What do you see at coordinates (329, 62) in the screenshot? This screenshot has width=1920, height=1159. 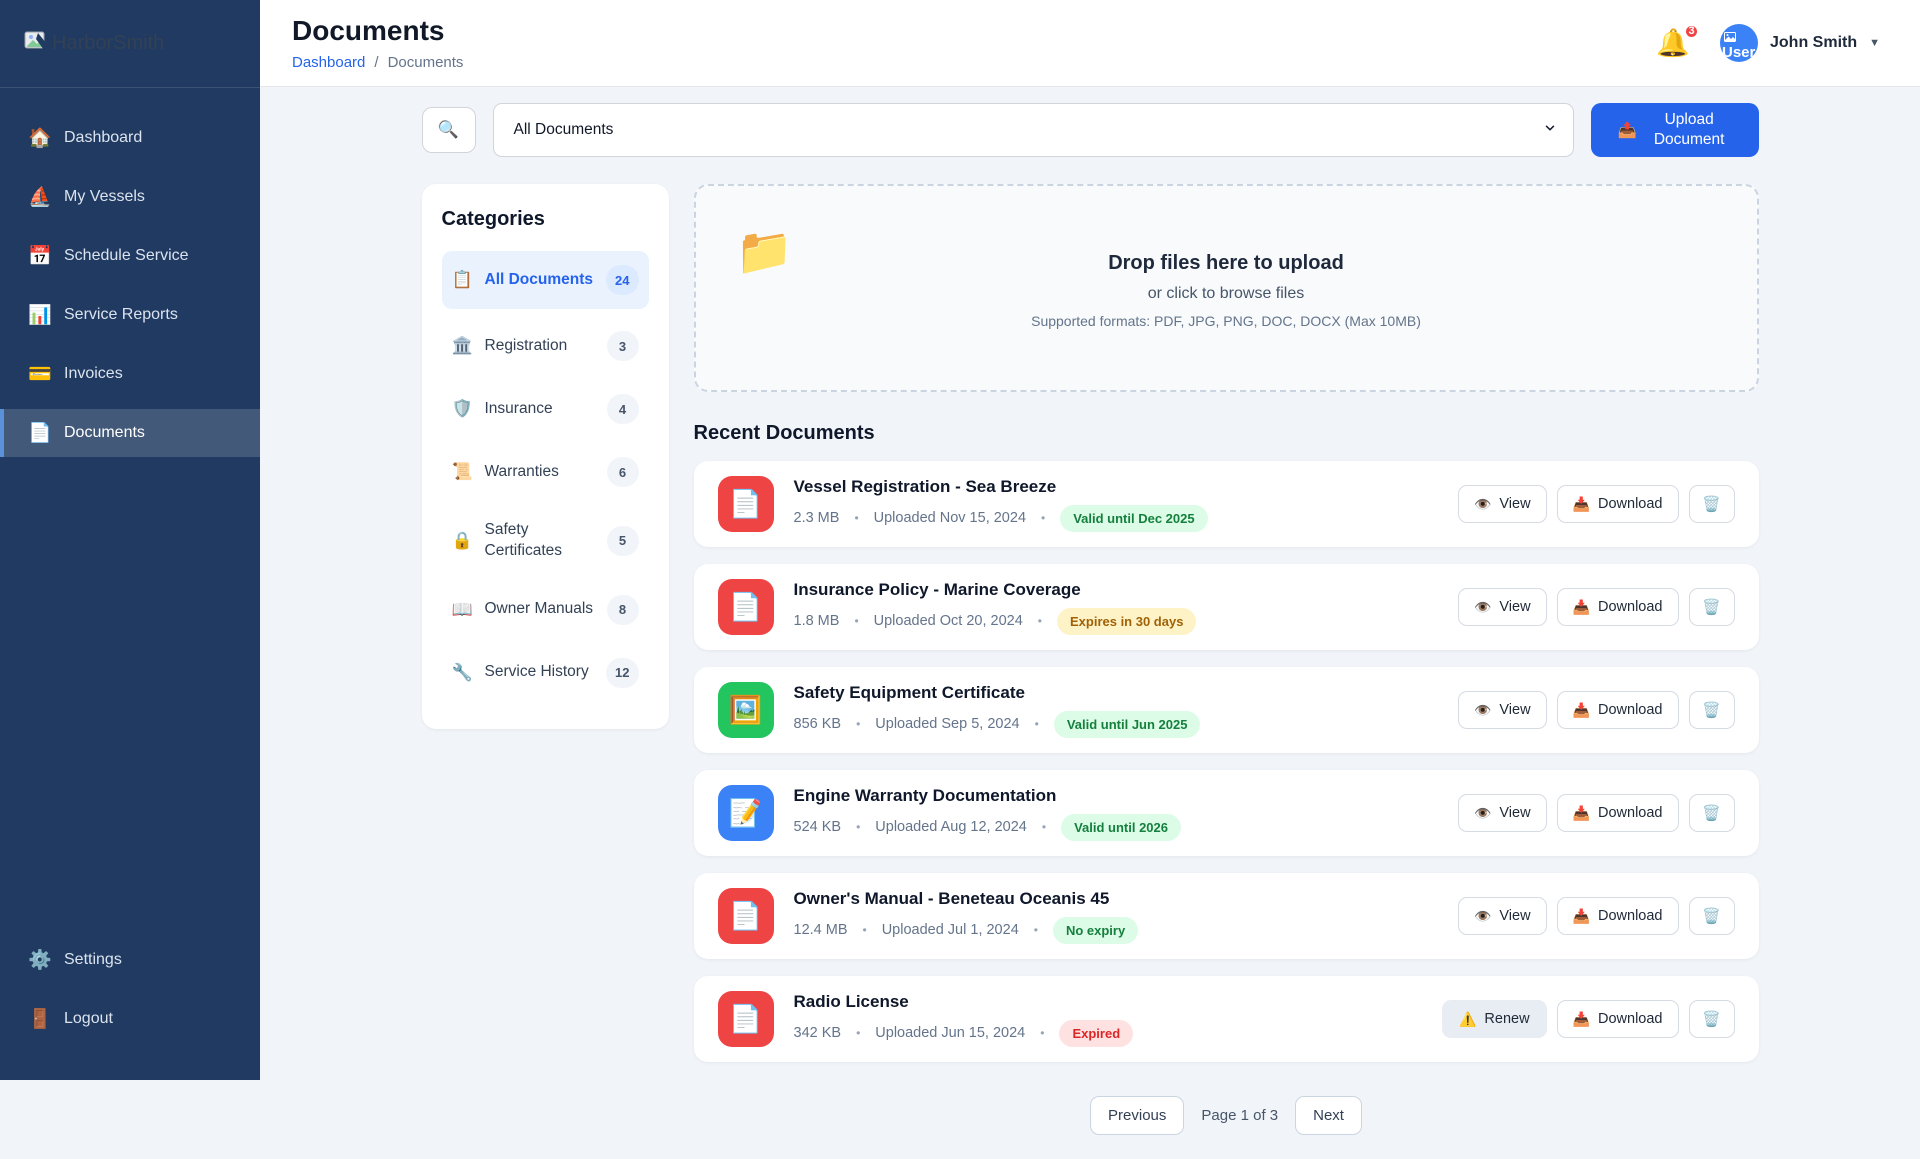 I see `breadcrumb-dashboard-link: Dashboard` at bounding box center [329, 62].